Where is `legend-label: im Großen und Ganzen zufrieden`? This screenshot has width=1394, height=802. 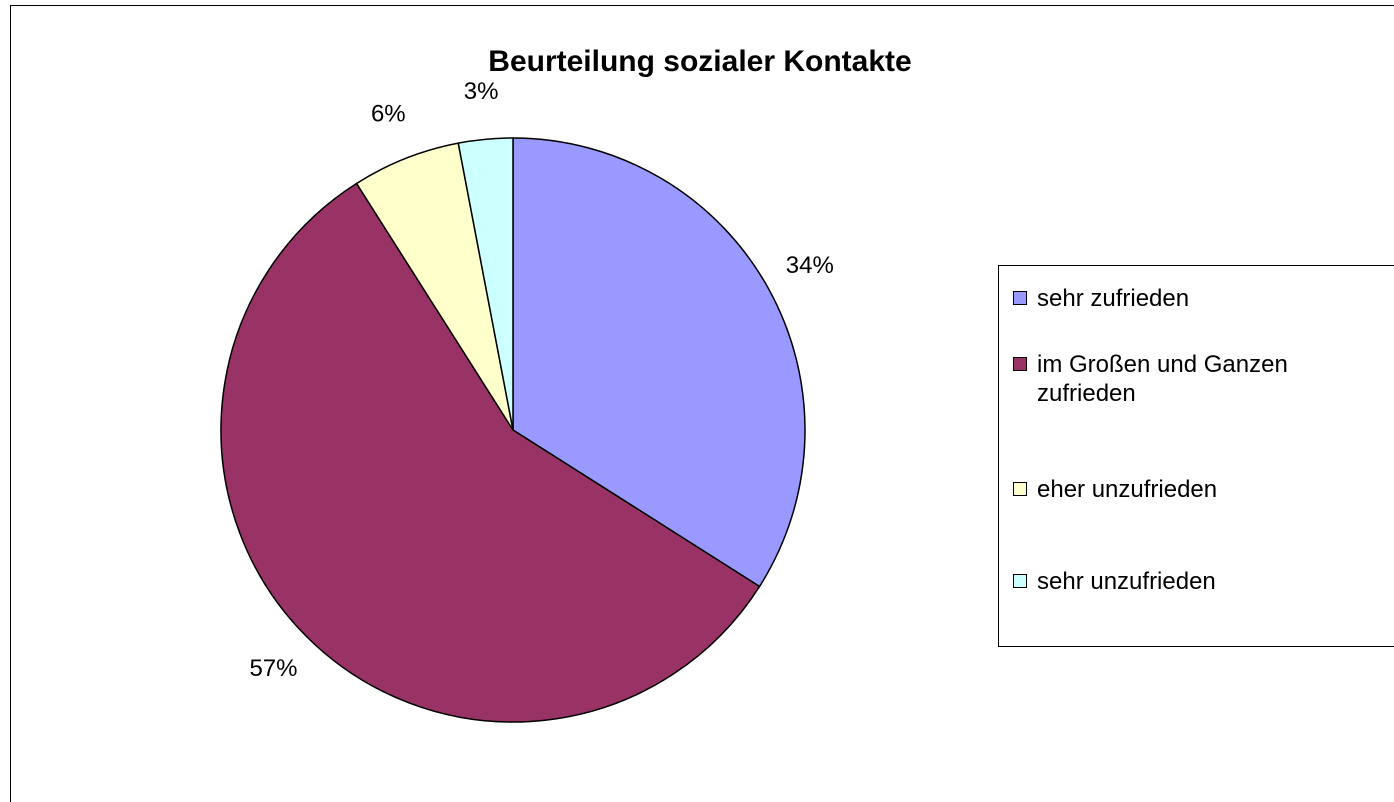 legend-label: im Großen und Ganzen zufrieden is located at coordinates (1162, 379).